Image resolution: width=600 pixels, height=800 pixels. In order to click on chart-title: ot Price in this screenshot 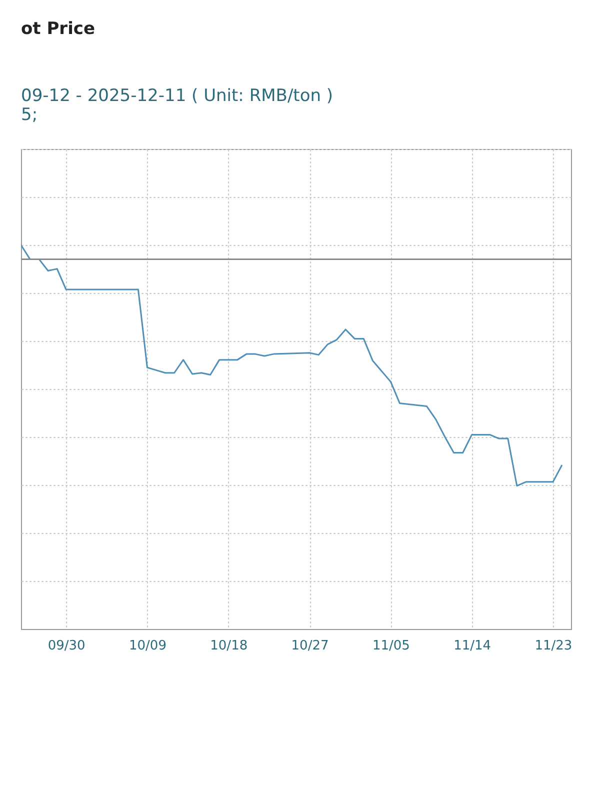, I will do `click(58, 29)`.